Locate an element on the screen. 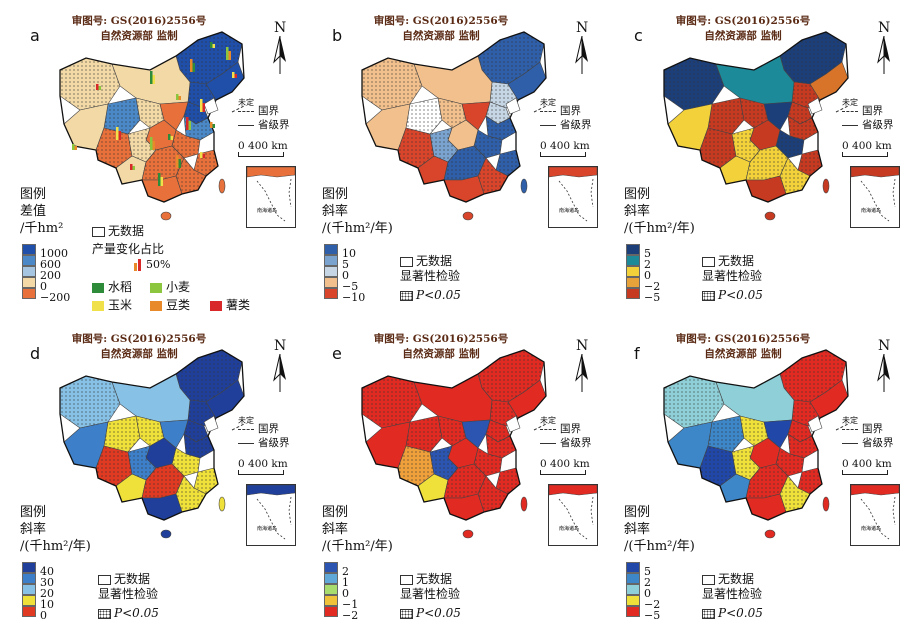  crop-key-item: 豆类 is located at coordinates (170, 304).